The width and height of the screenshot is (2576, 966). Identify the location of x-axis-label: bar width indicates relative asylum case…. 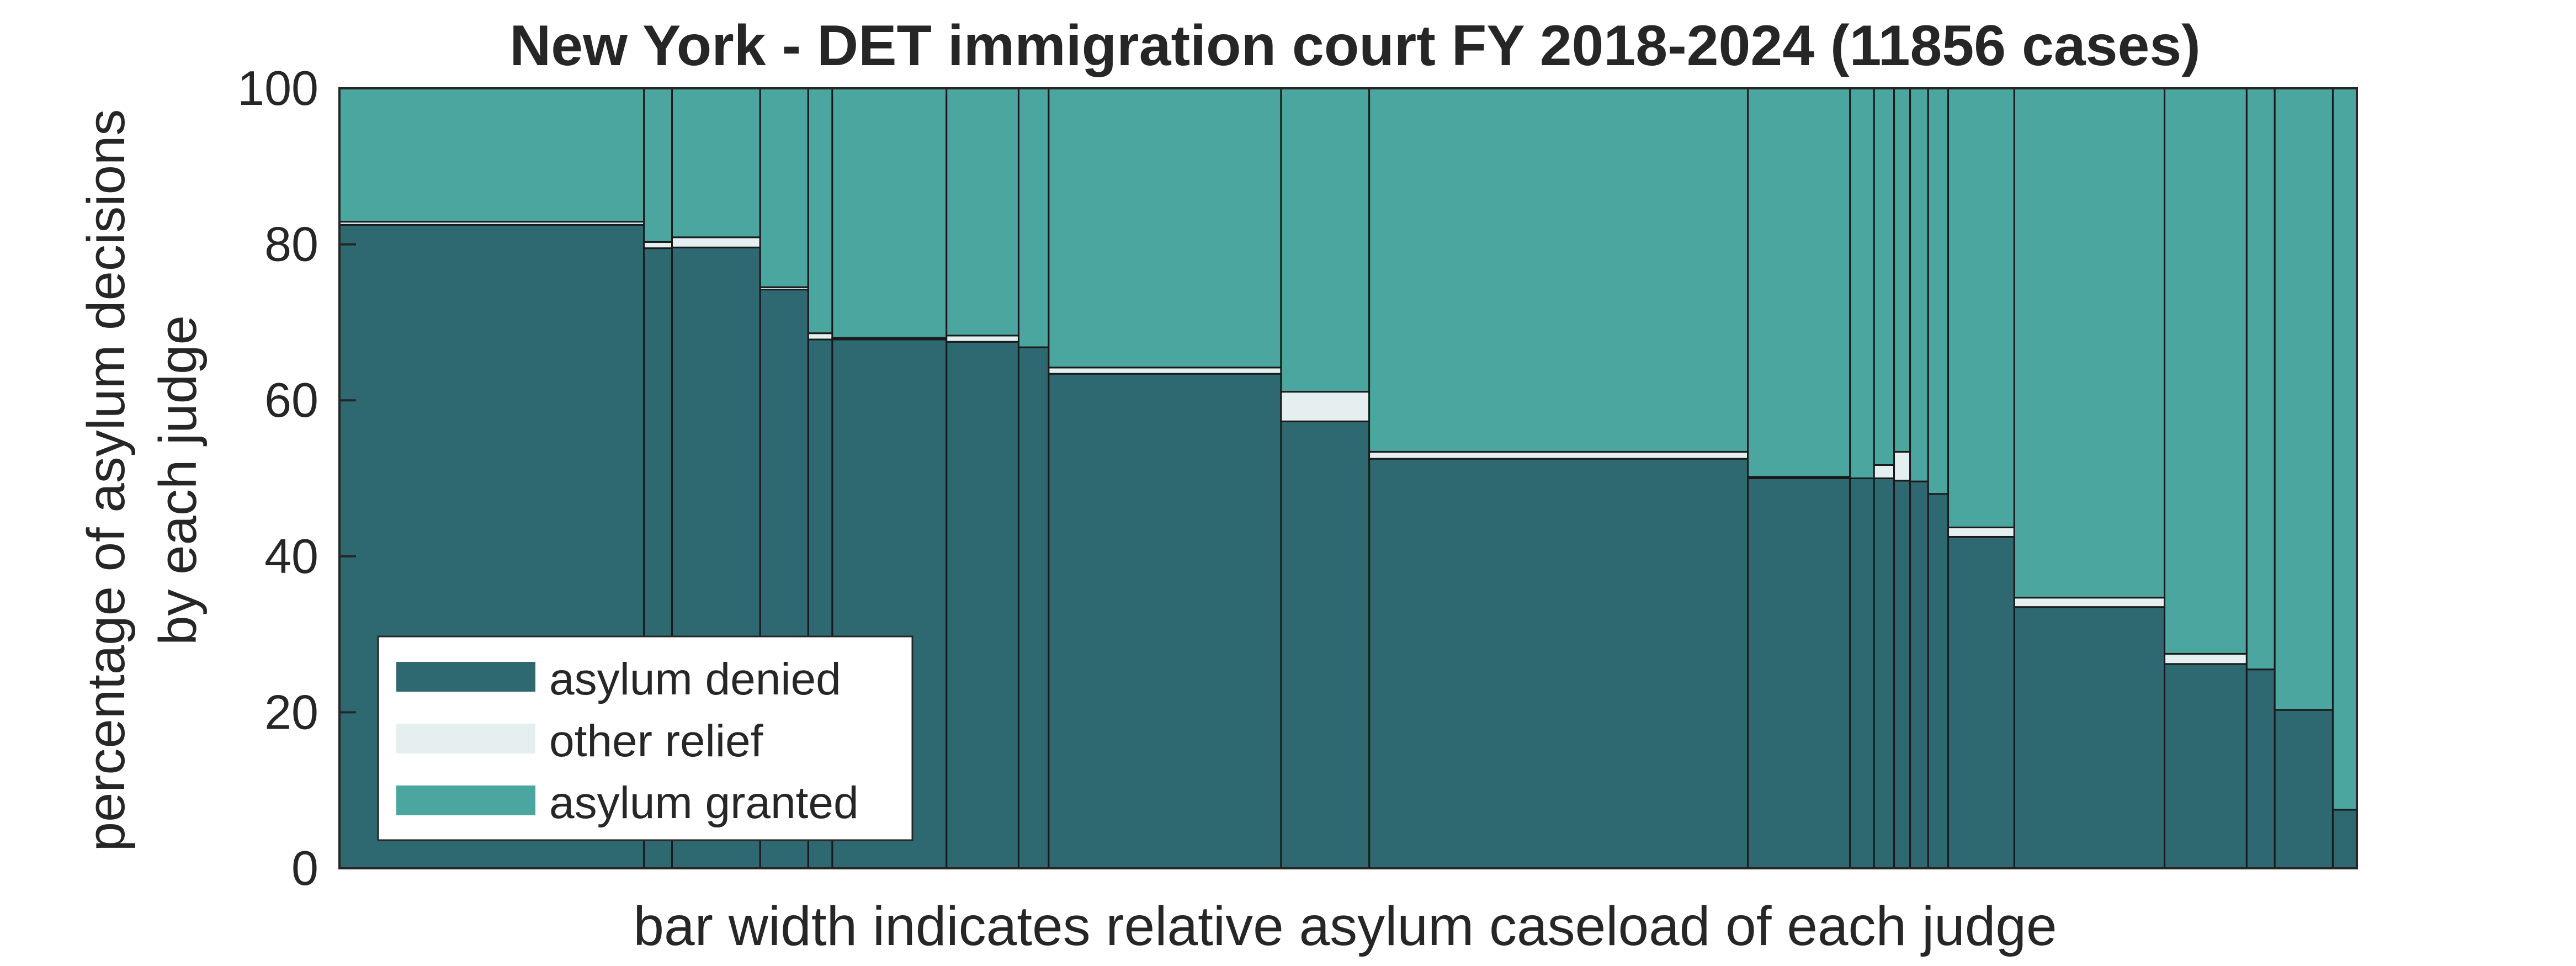
(1345, 926).